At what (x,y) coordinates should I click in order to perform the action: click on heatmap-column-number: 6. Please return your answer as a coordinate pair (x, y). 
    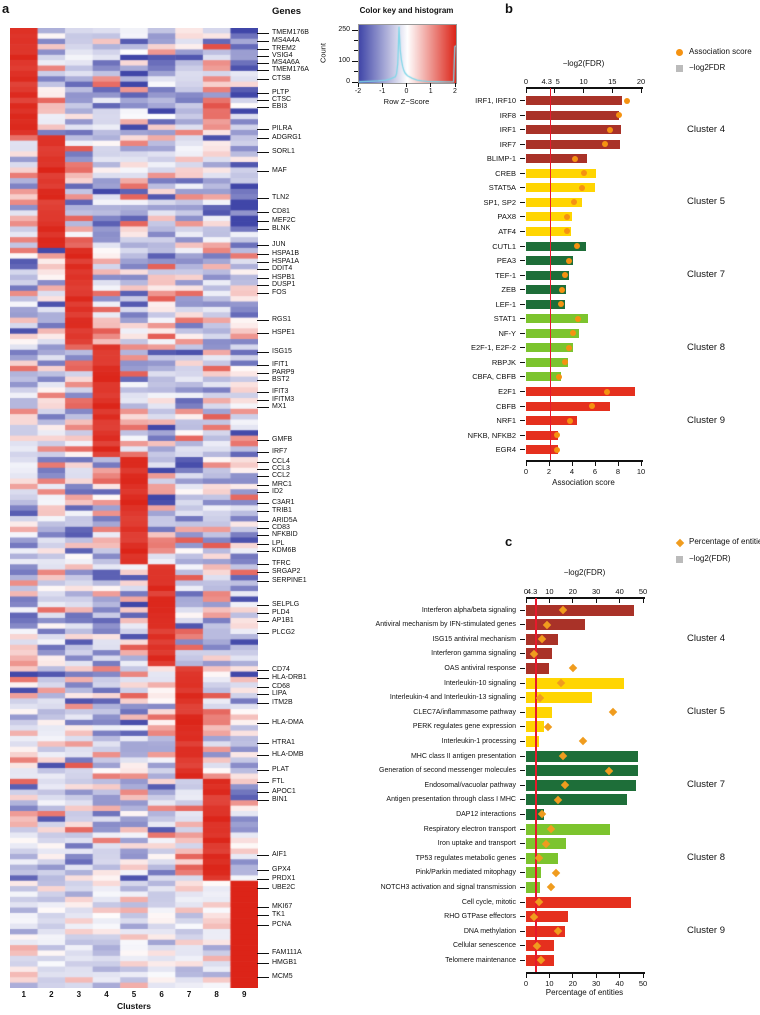
    Looking at the image, I should click on (161, 994).